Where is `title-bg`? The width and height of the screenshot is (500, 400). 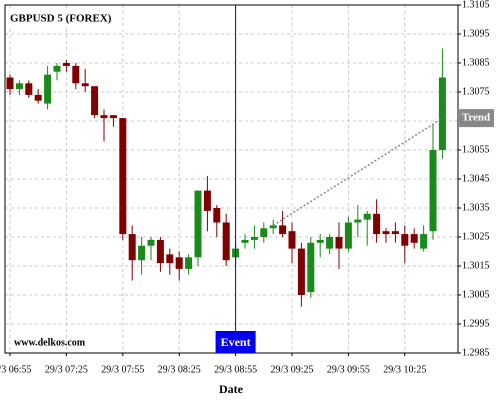
title-bg is located at coordinates (57, 19).